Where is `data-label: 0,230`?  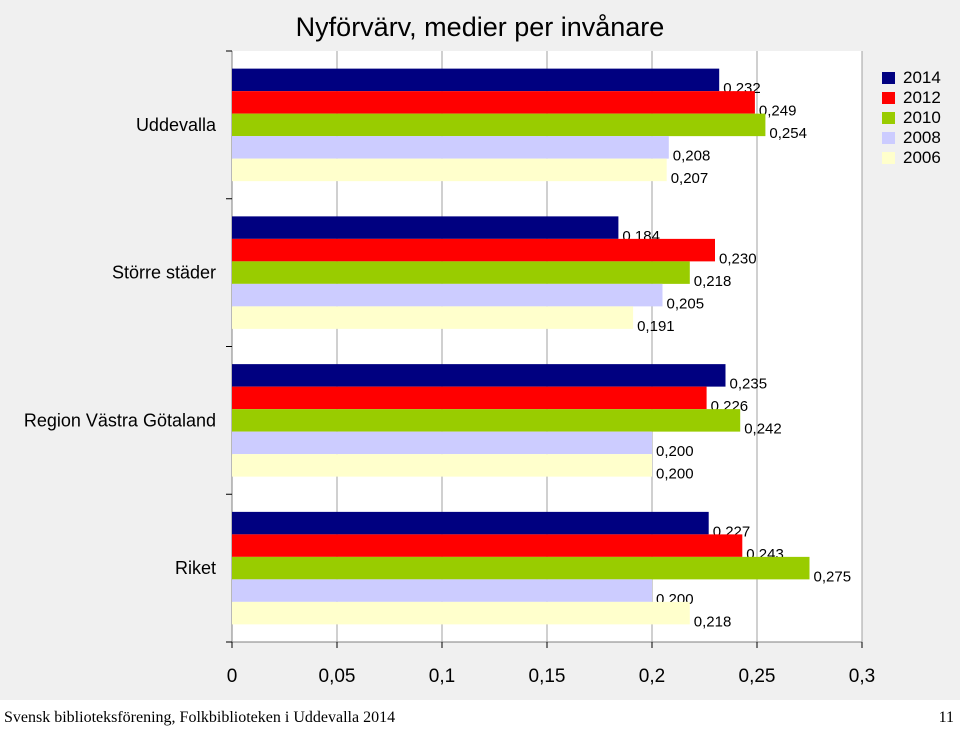
data-label: 0,230 is located at coordinates (738, 258).